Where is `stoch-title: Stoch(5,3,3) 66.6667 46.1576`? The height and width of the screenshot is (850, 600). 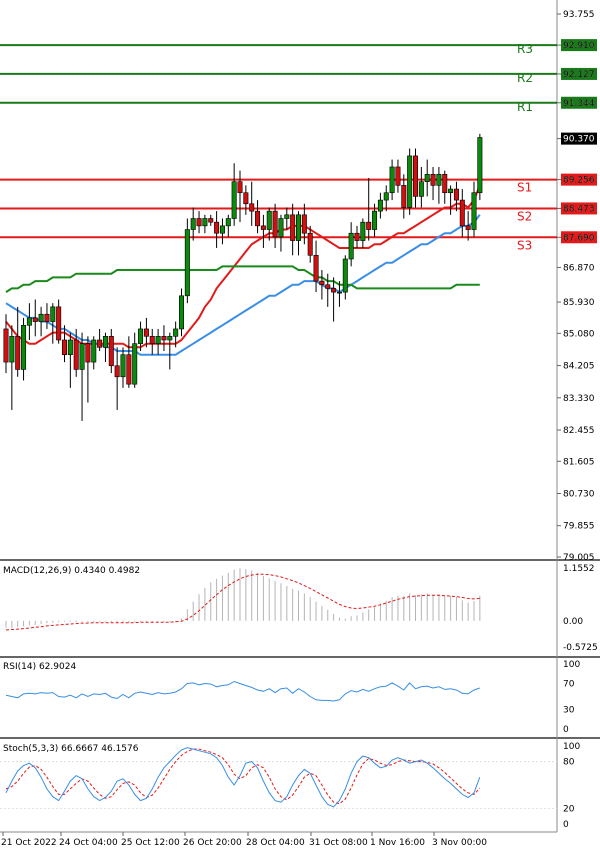
stoch-title: Stoch(5,3,3) 66.6667 46.1576 is located at coordinates (71, 749).